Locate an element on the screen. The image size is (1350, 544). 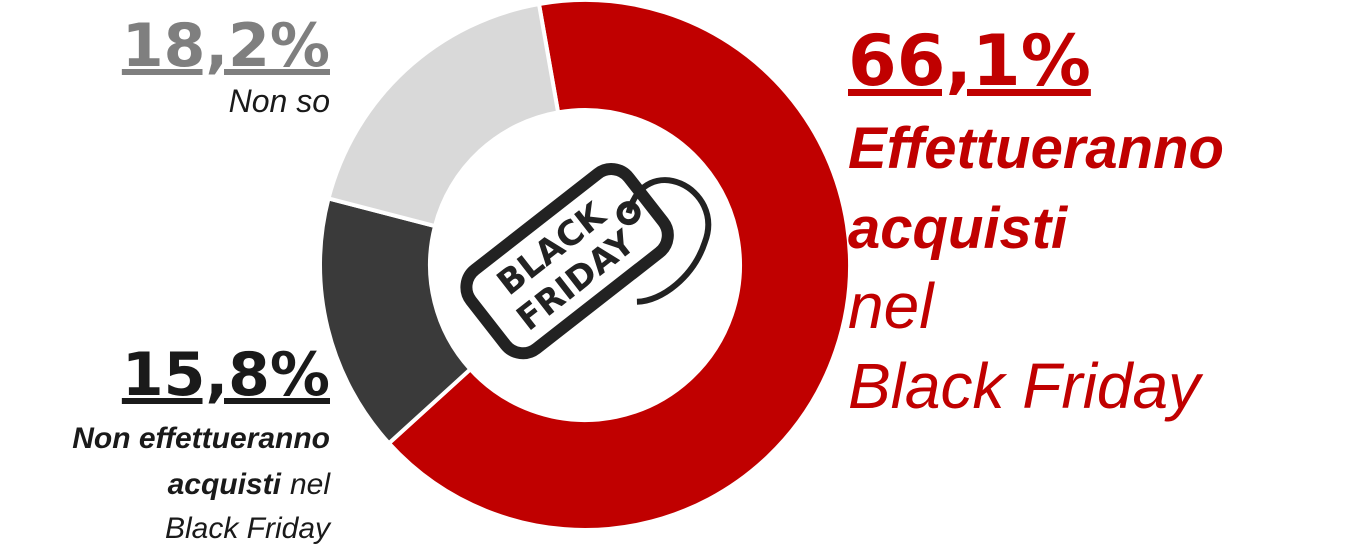
category-label: Non effettueranno is located at coordinates (201, 438).